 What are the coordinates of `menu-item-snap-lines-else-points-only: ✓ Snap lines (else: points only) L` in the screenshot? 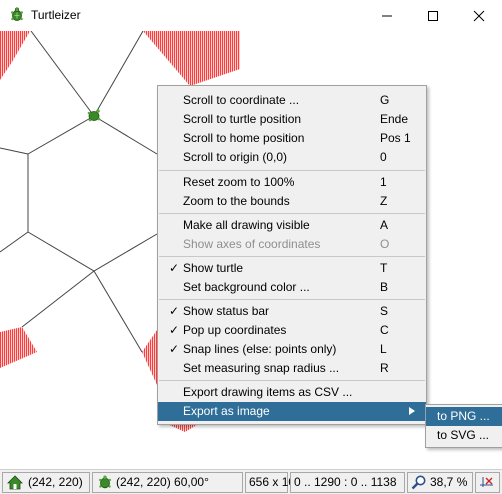 It's located at (292, 349).